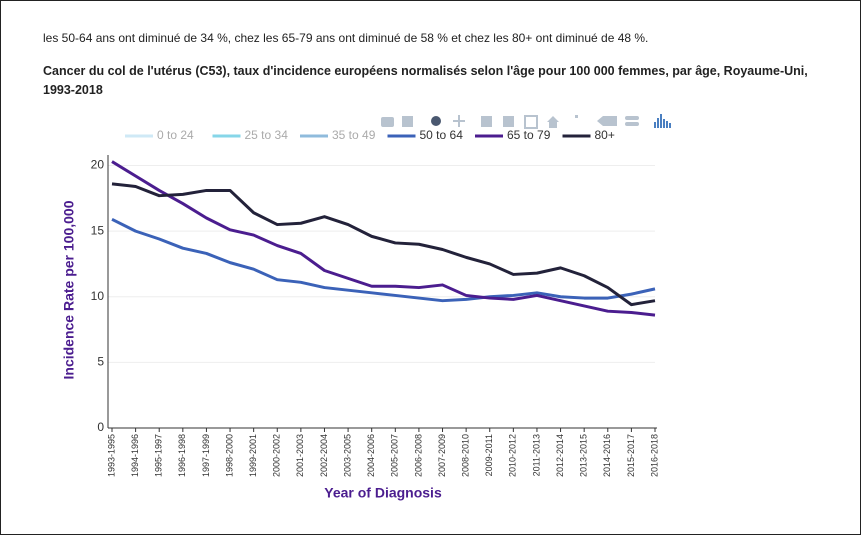  I want to click on x-tick-label: 2008-2010, so click(466, 455).